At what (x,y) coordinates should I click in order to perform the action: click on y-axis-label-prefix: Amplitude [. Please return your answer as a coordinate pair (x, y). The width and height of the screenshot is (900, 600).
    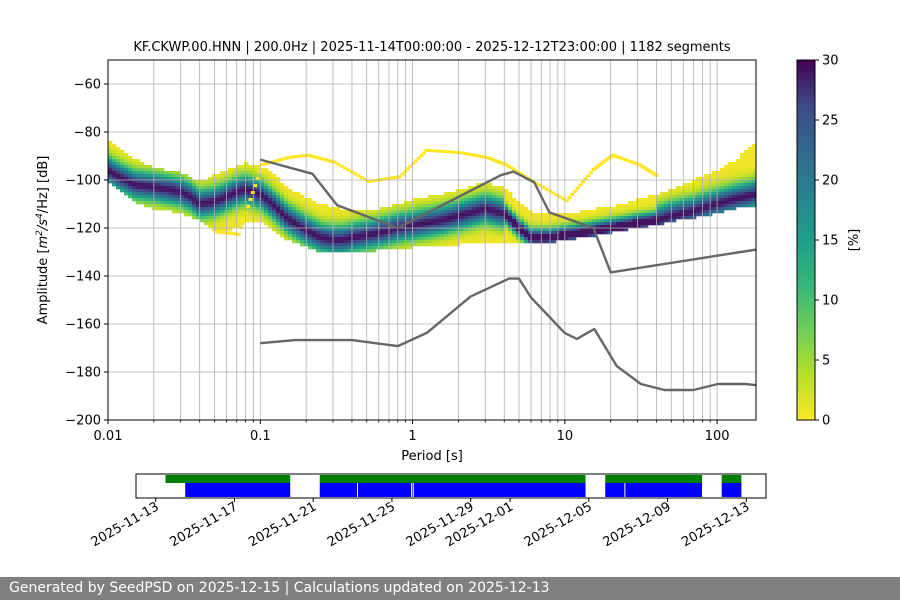
    Looking at the image, I should click on (43, 286).